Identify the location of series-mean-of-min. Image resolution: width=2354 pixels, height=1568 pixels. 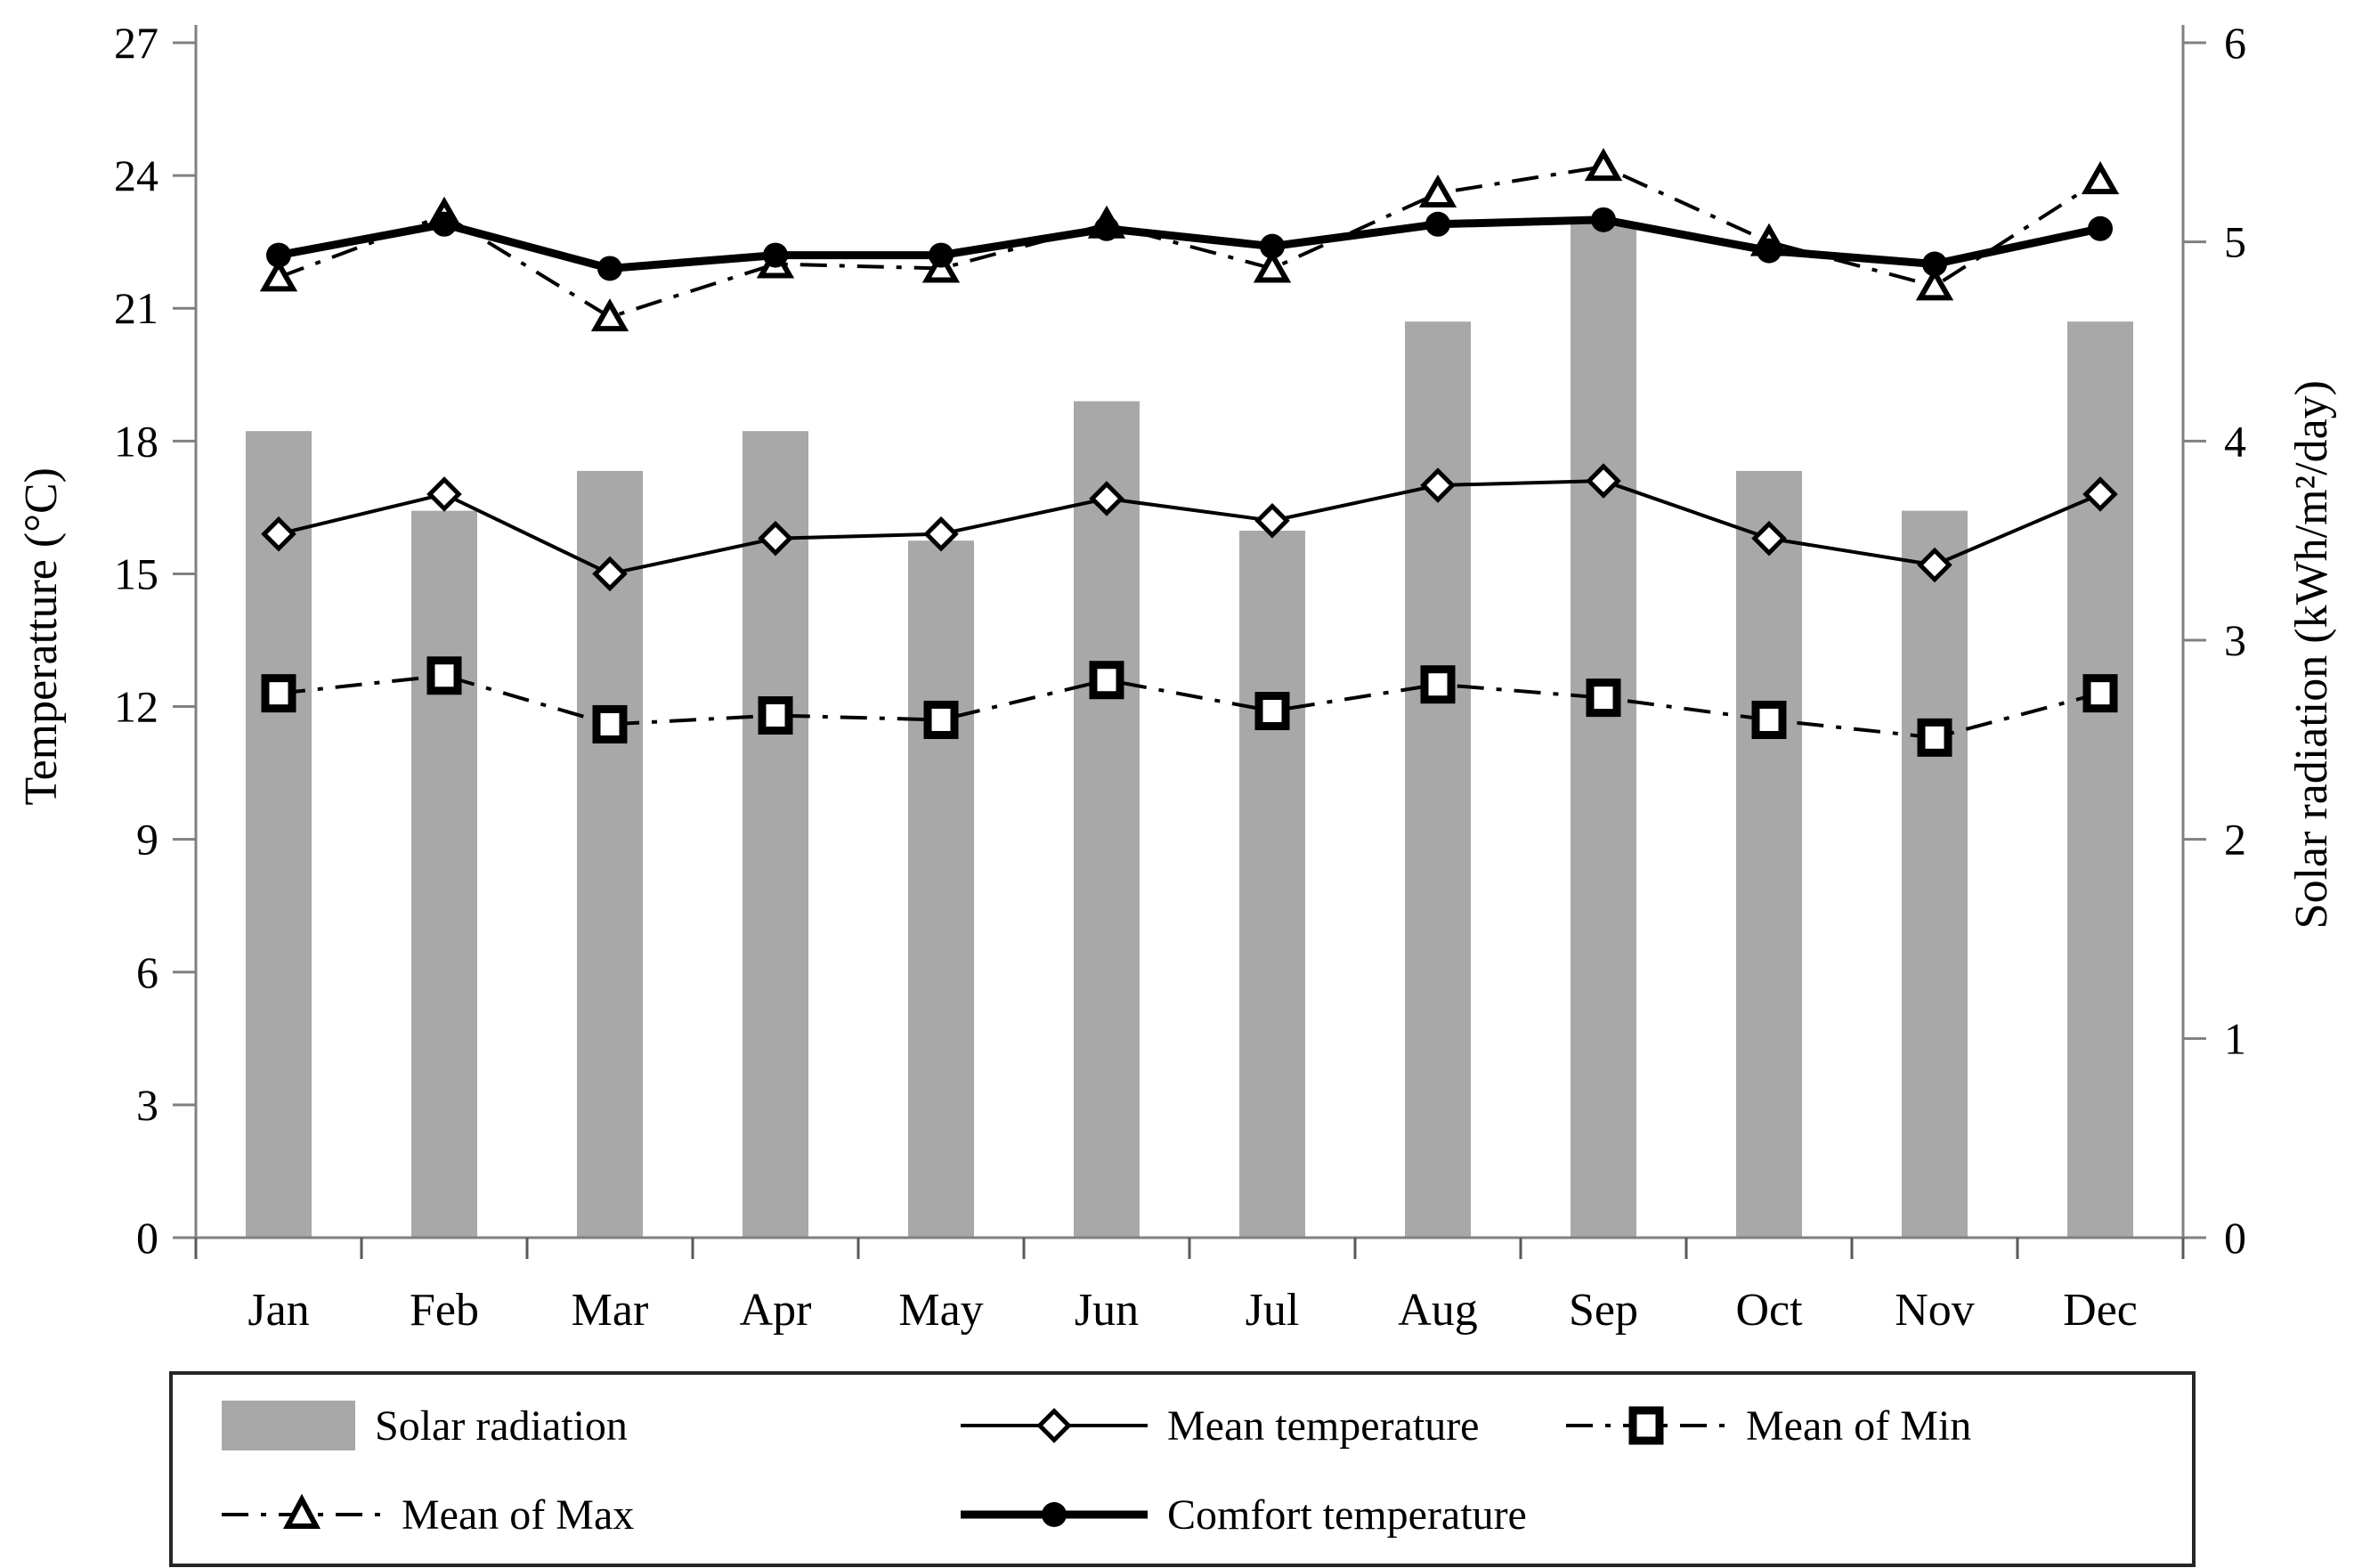
(1189, 706).